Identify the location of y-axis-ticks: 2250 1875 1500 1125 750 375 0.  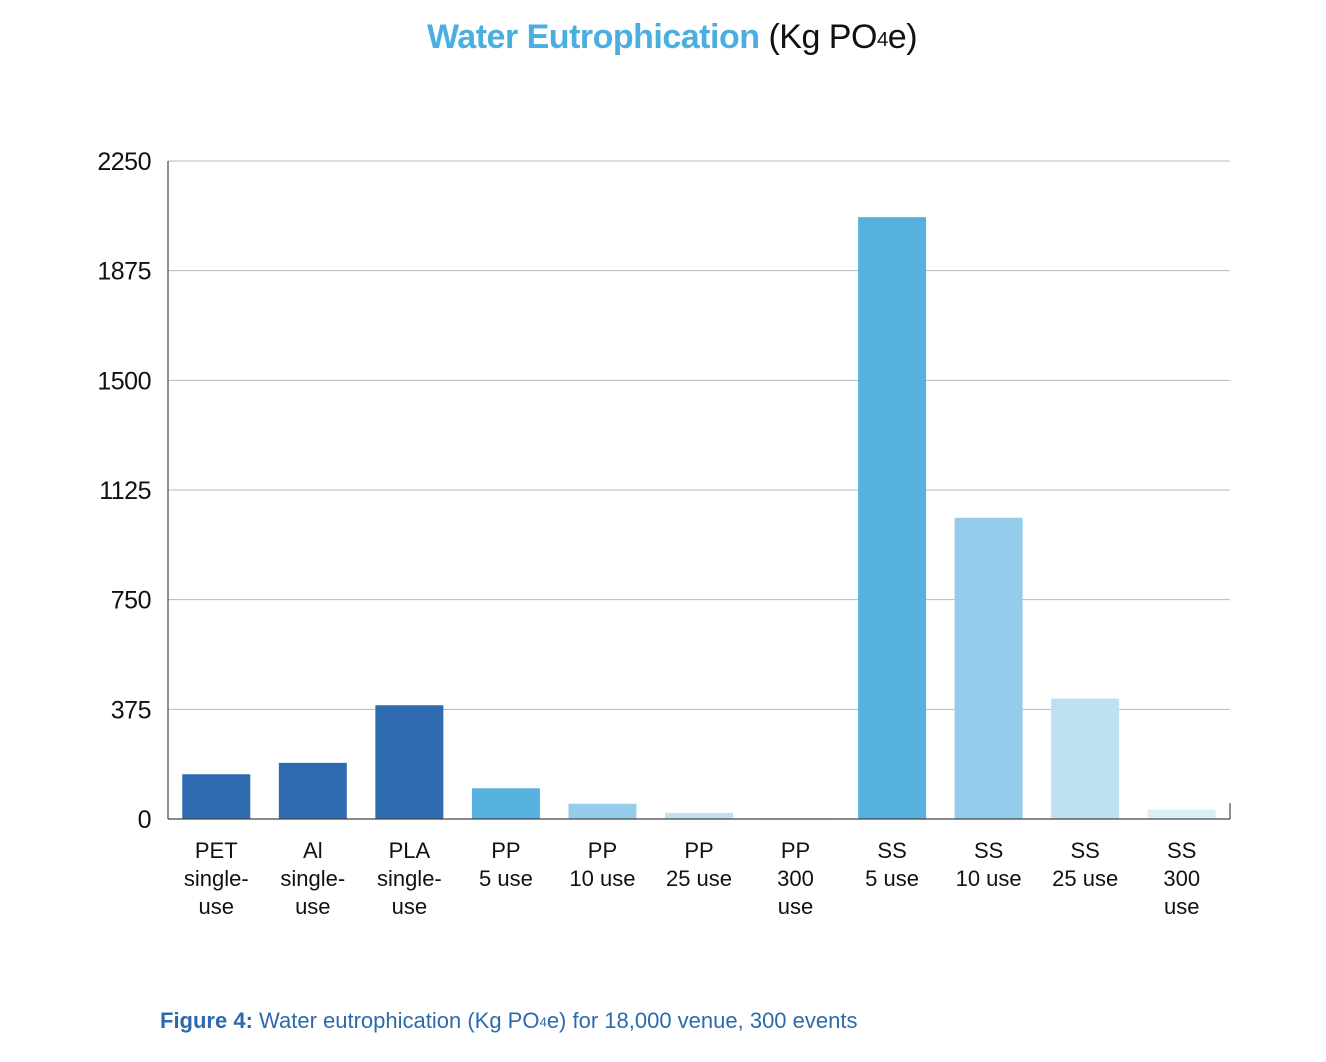
(124, 491).